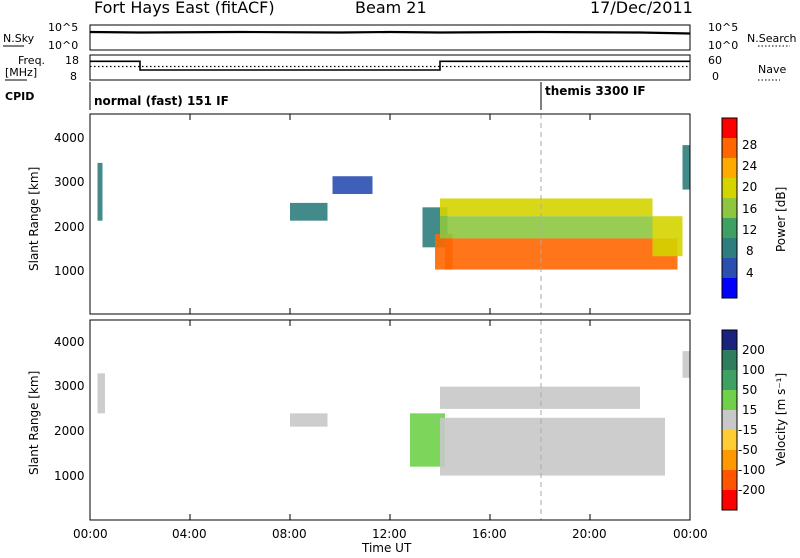  I want to click on freq-label: Freq., so click(31, 60).